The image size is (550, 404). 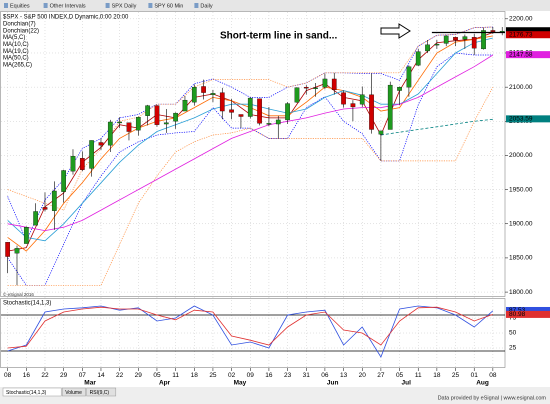 I want to click on stochastic-line, so click(x=250, y=331).